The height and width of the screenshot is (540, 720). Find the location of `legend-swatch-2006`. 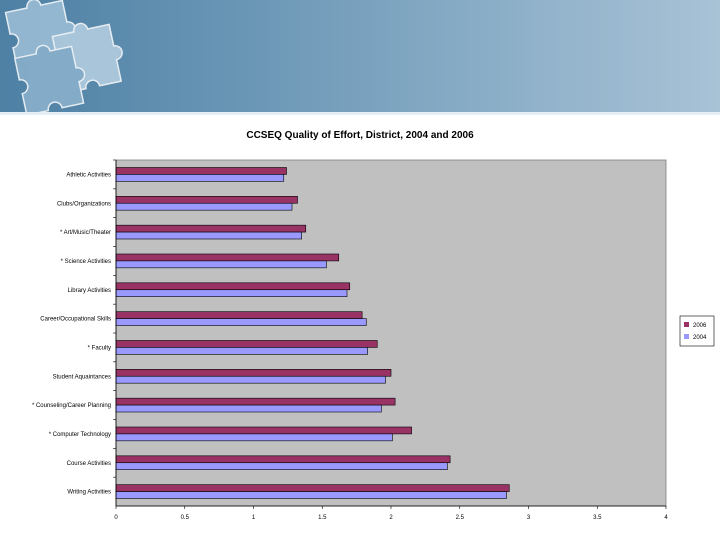

legend-swatch-2006 is located at coordinates (686, 324).